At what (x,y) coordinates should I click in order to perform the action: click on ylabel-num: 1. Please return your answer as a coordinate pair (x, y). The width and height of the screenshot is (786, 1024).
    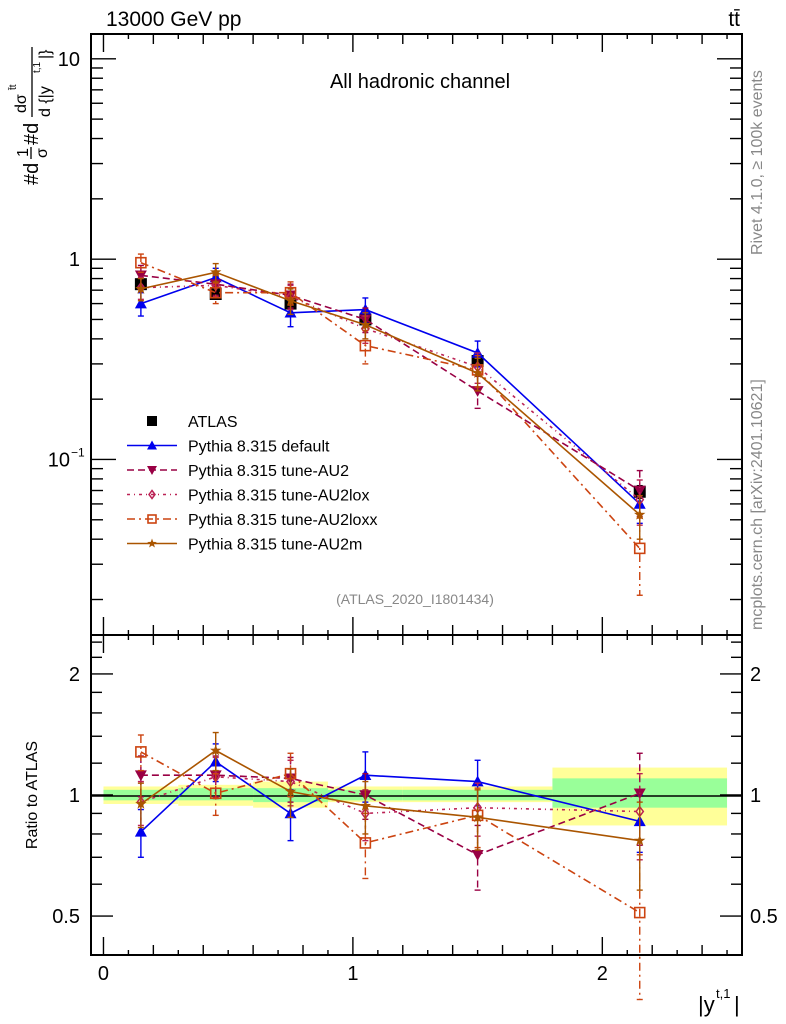
    Looking at the image, I should click on (23, 152).